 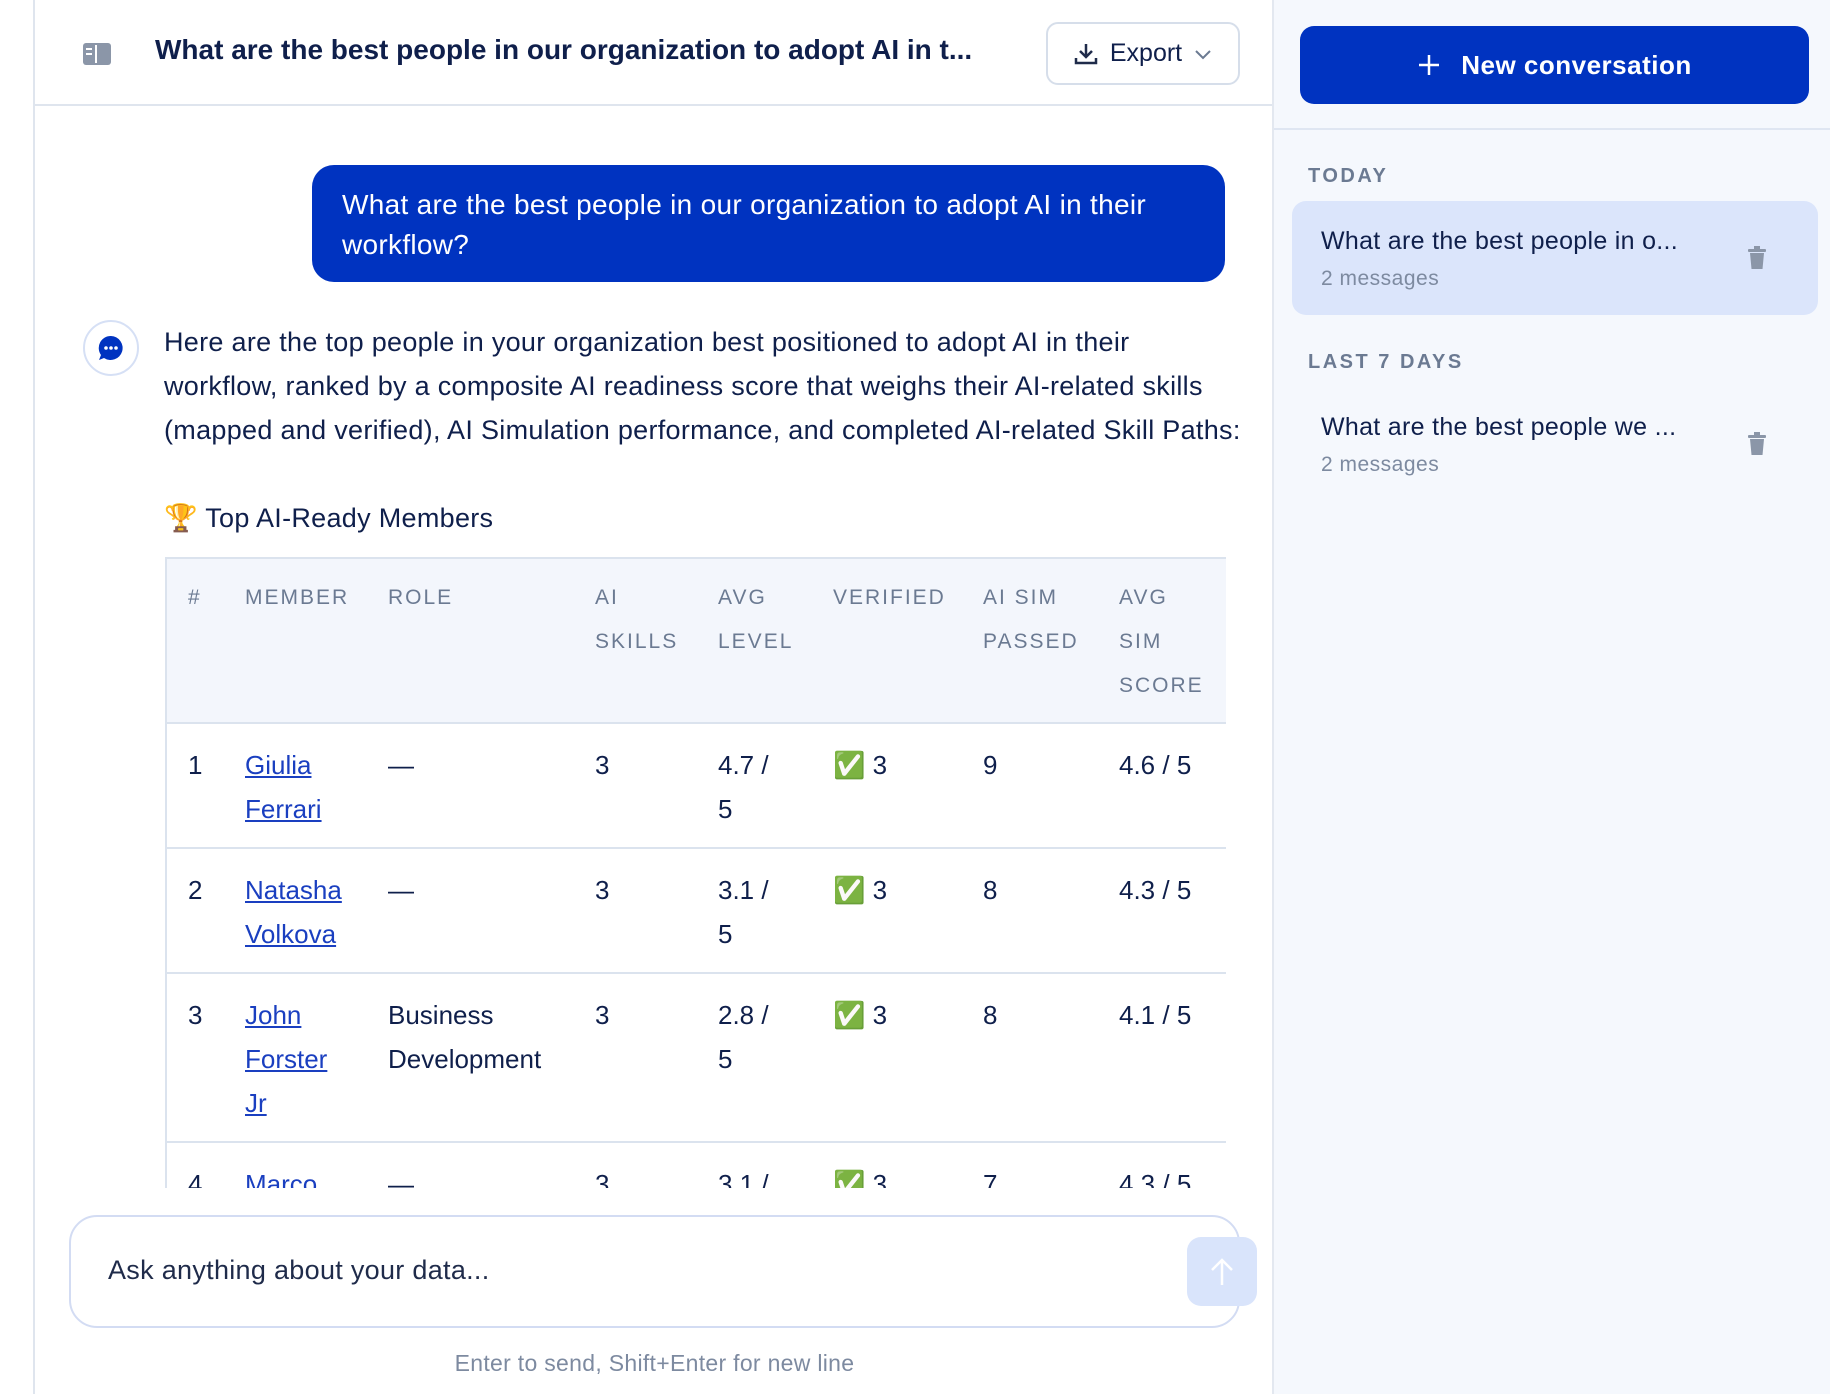 What do you see at coordinates (281, 1178) in the screenshot?
I see `member-link: Marco` at bounding box center [281, 1178].